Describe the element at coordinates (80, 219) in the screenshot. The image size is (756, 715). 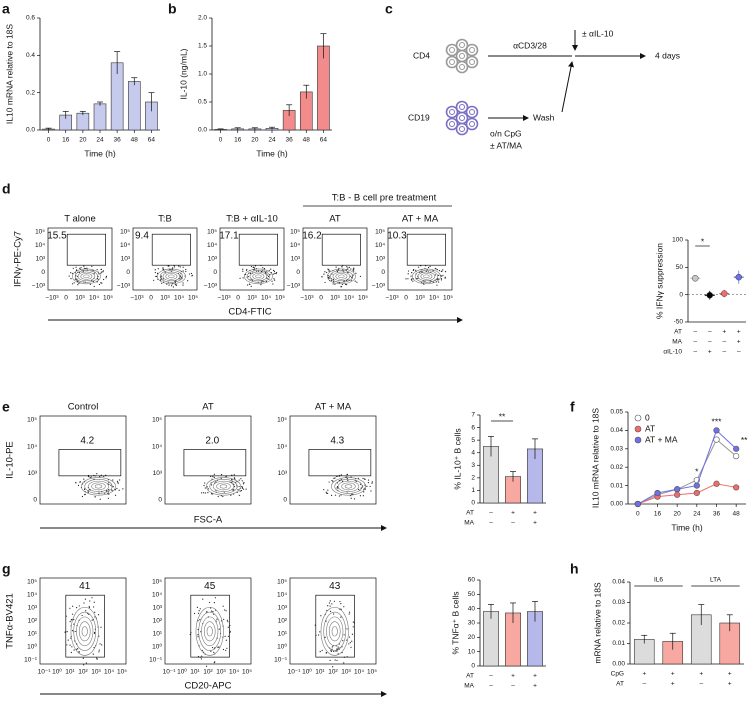
I see `plot-title: T alone` at that location.